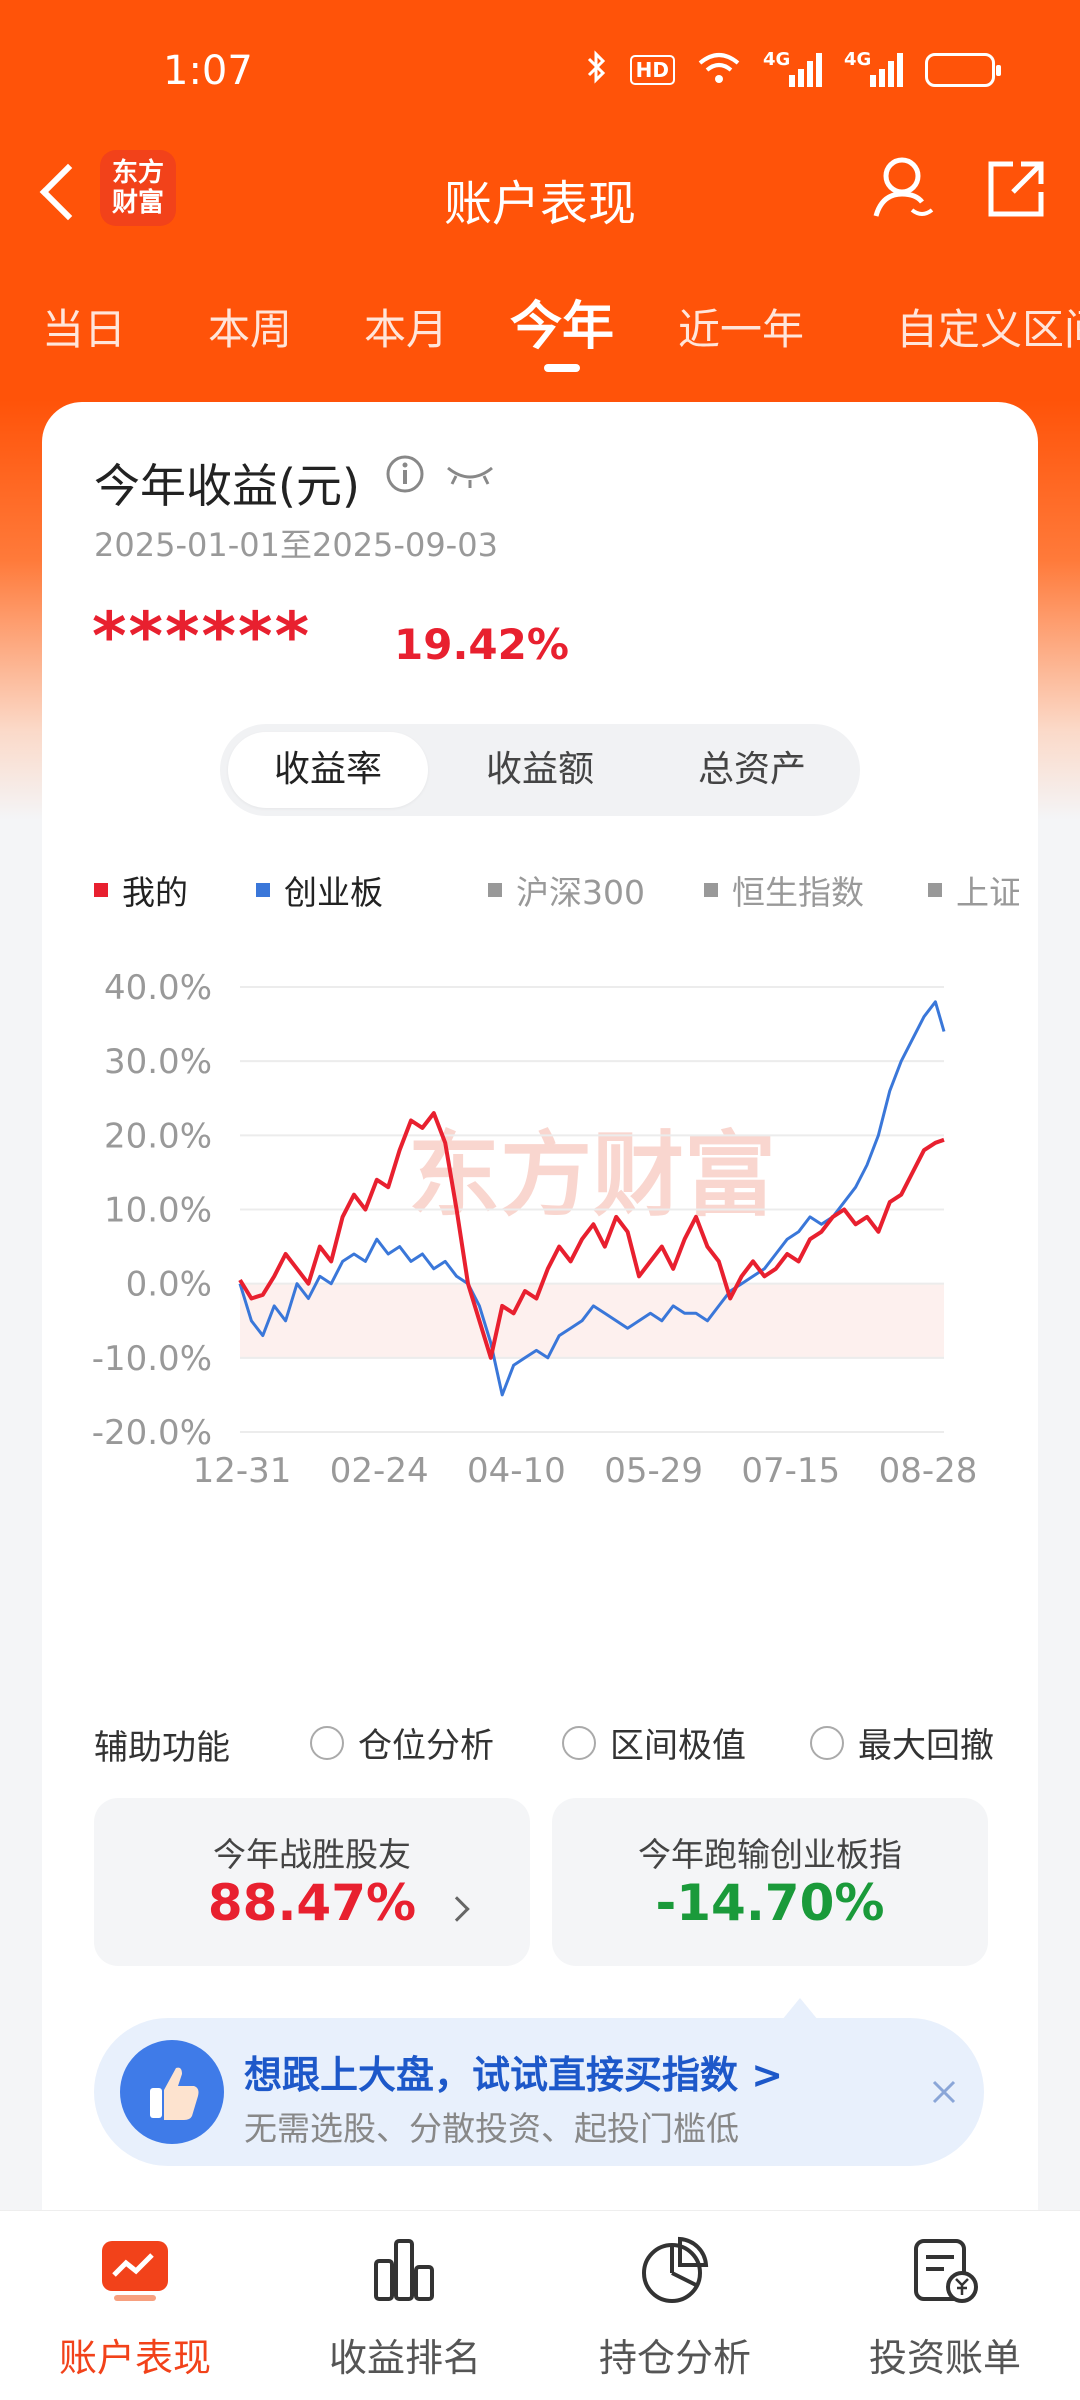  Describe the element at coordinates (158, 1136) in the screenshot. I see `y-tick-label: 20.0%` at that location.